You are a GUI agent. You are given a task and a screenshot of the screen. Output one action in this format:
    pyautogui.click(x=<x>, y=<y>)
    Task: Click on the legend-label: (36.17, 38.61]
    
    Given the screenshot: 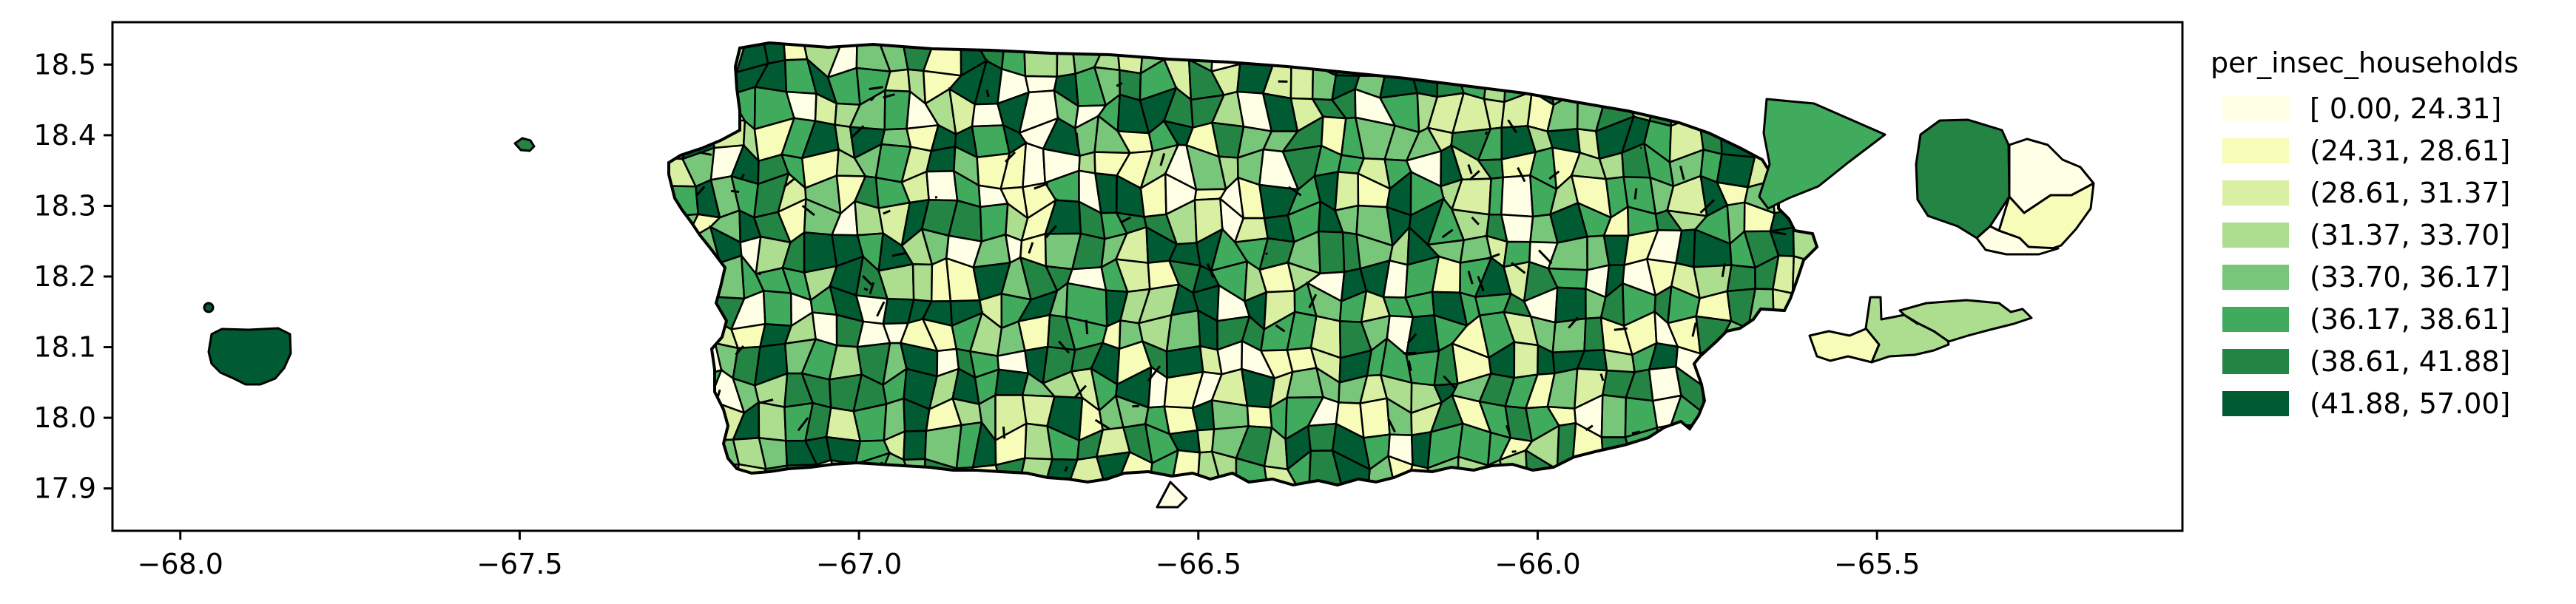 What is the action you would take?
    pyautogui.click(x=2410, y=319)
    